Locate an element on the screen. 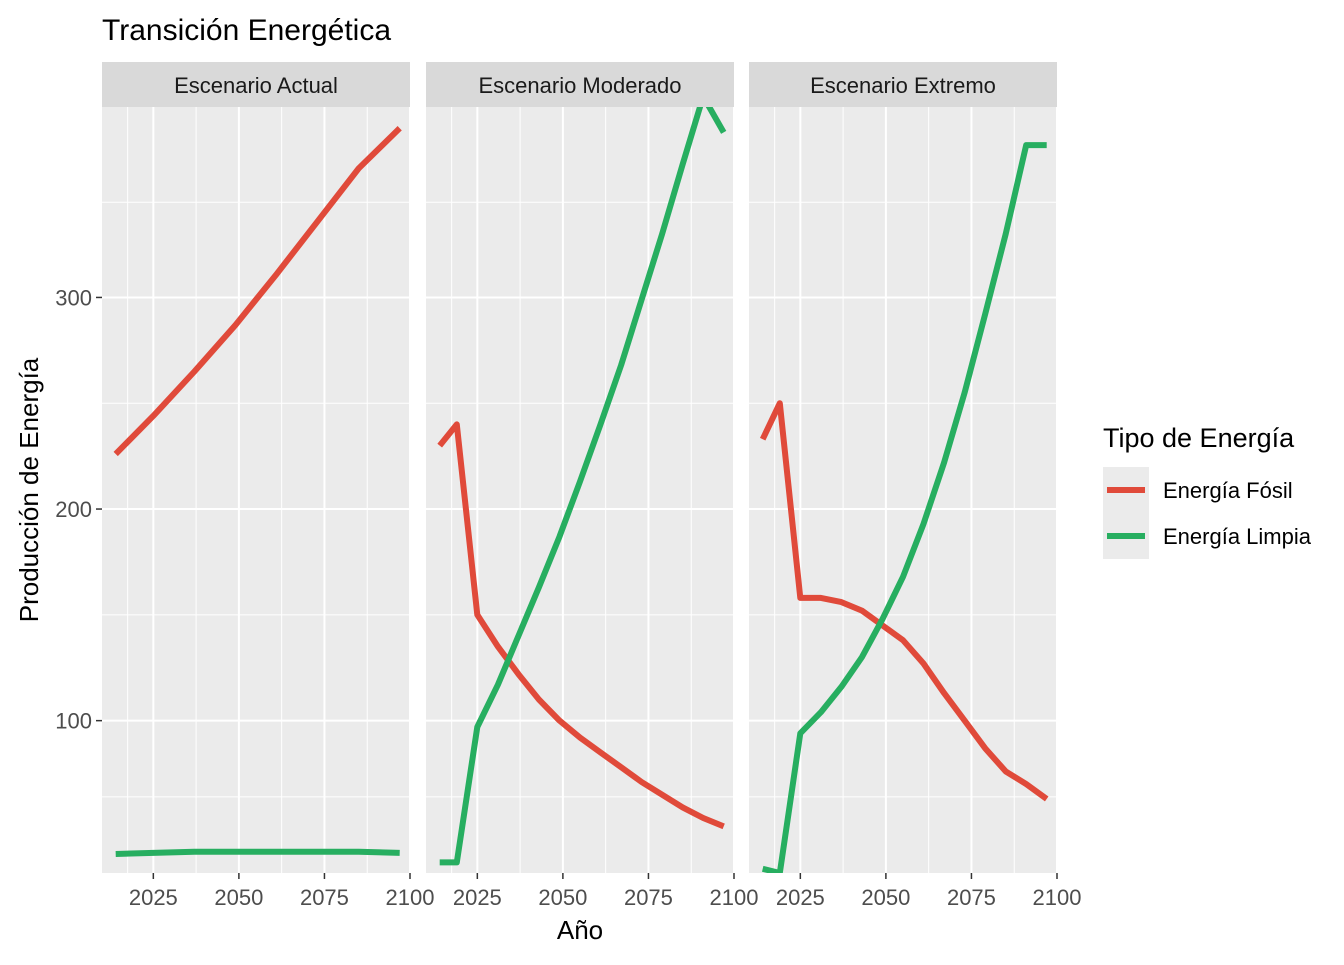 This screenshot has height=965, width=1344. series-line-energia-limpia is located at coordinates (257, 852).